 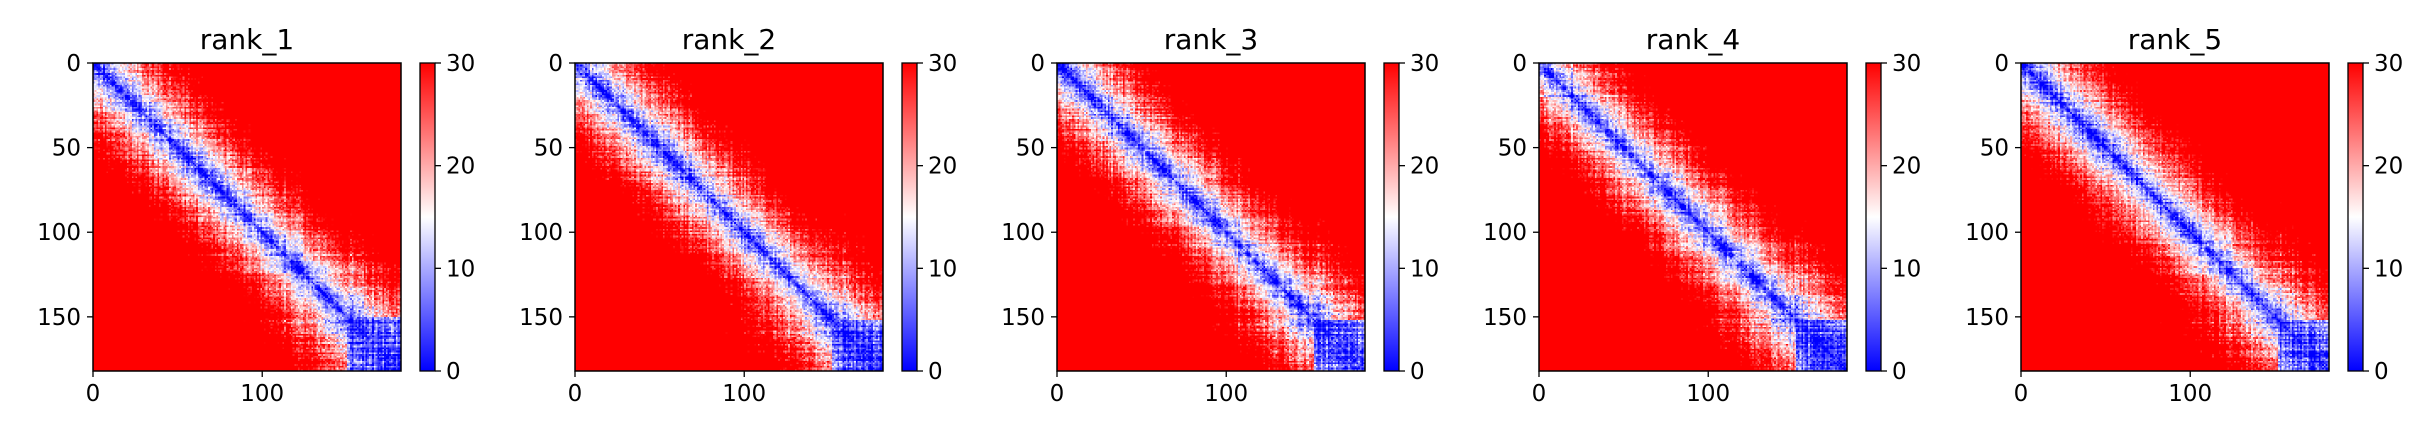 I want to click on panel-title: rank_4, so click(x=1693, y=39).